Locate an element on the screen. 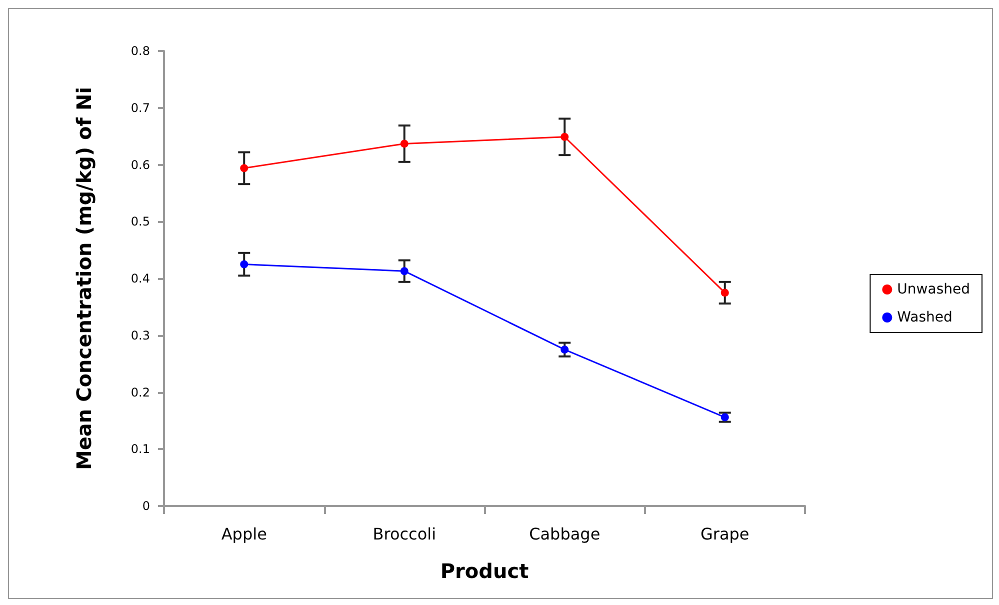 This screenshot has height=605, width=999. y-tick-label: 0.7 is located at coordinates (140, 107).